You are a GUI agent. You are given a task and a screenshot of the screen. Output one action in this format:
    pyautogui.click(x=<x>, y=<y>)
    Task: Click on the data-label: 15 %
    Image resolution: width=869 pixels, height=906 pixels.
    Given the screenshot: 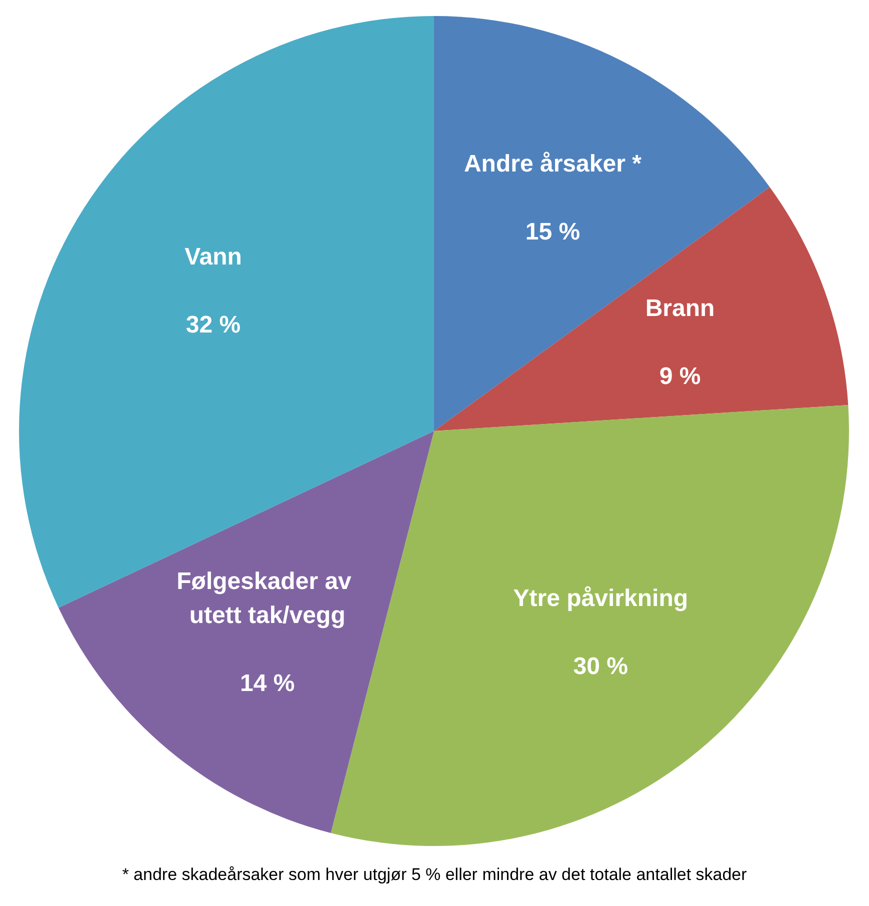 What is the action you would take?
    pyautogui.click(x=552, y=232)
    